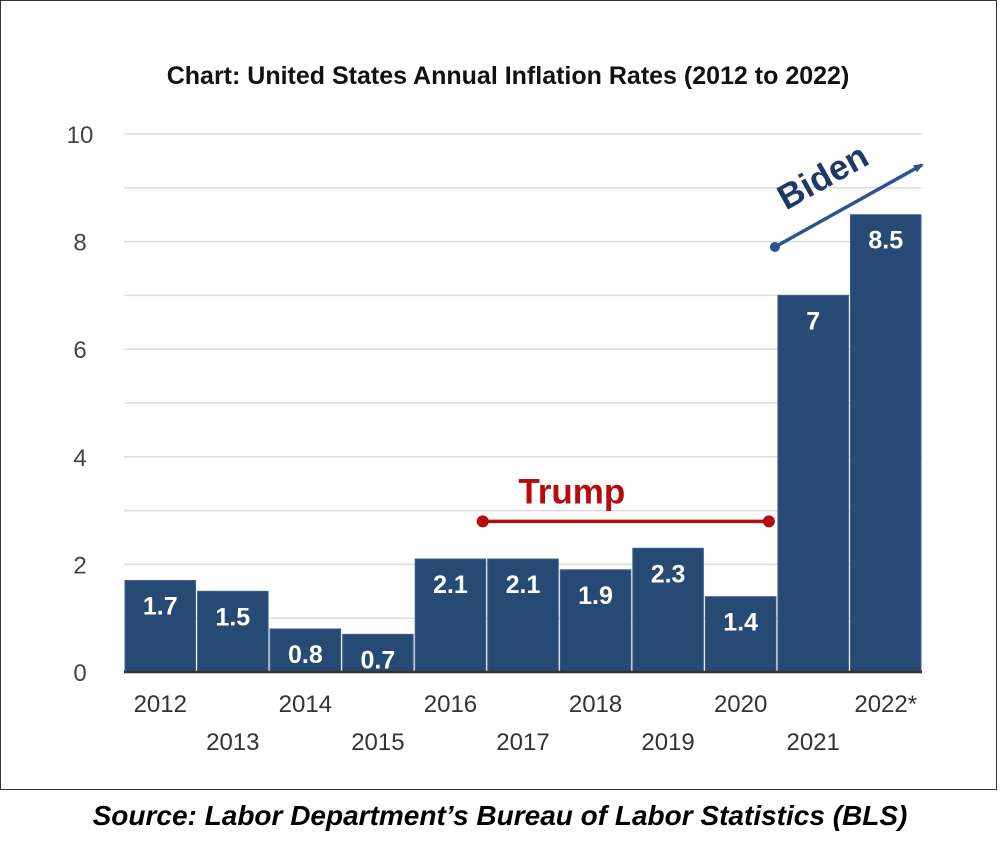 The image size is (1000, 857). I want to click on x-tick-label: 2018, so click(595, 704).